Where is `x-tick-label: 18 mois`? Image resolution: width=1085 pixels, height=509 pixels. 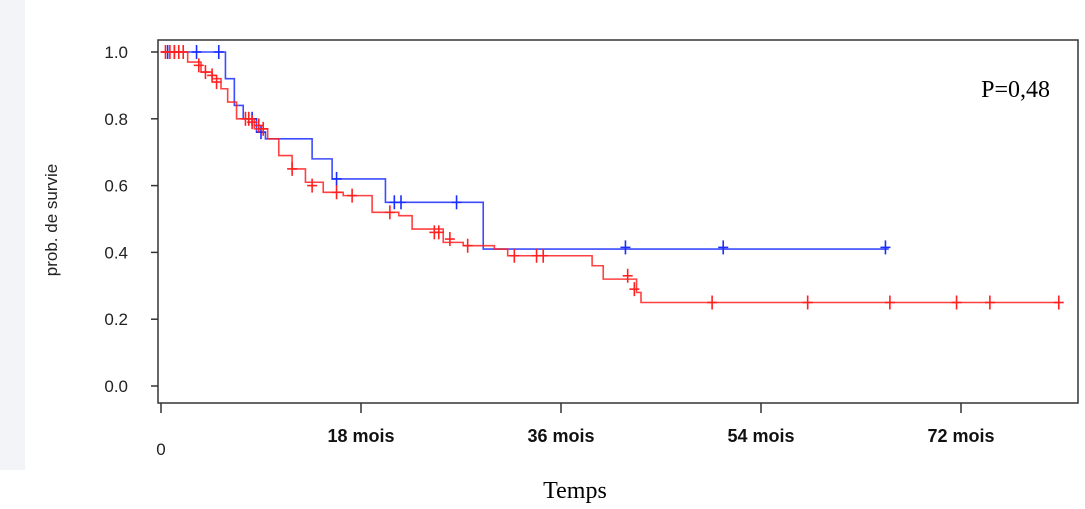
x-tick-label: 18 mois is located at coordinates (360, 436).